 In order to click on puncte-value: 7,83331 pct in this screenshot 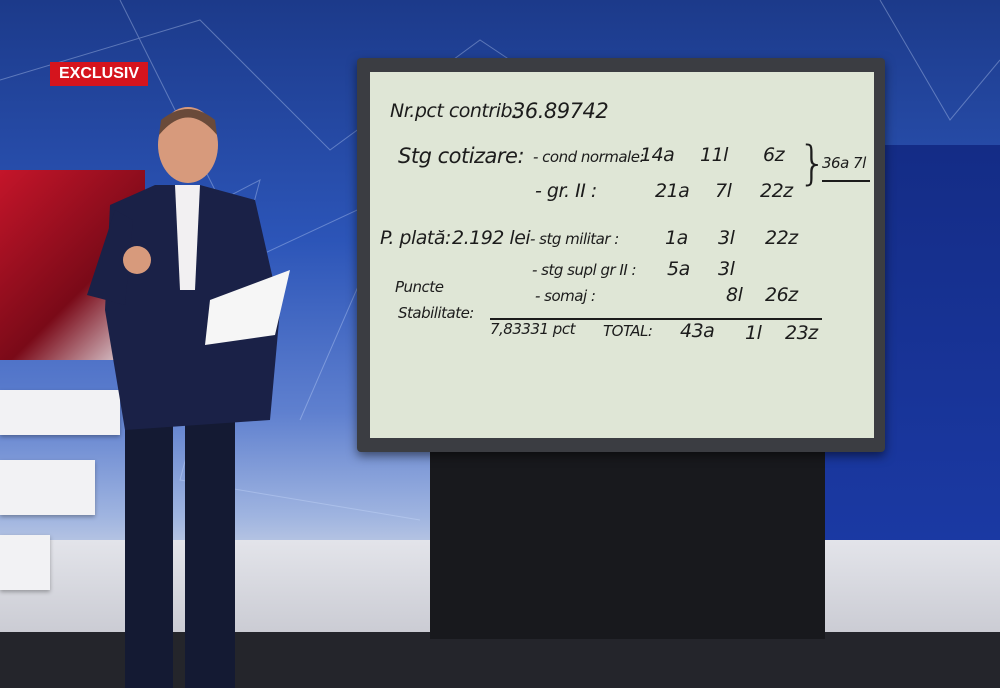, I will do `click(532, 329)`.